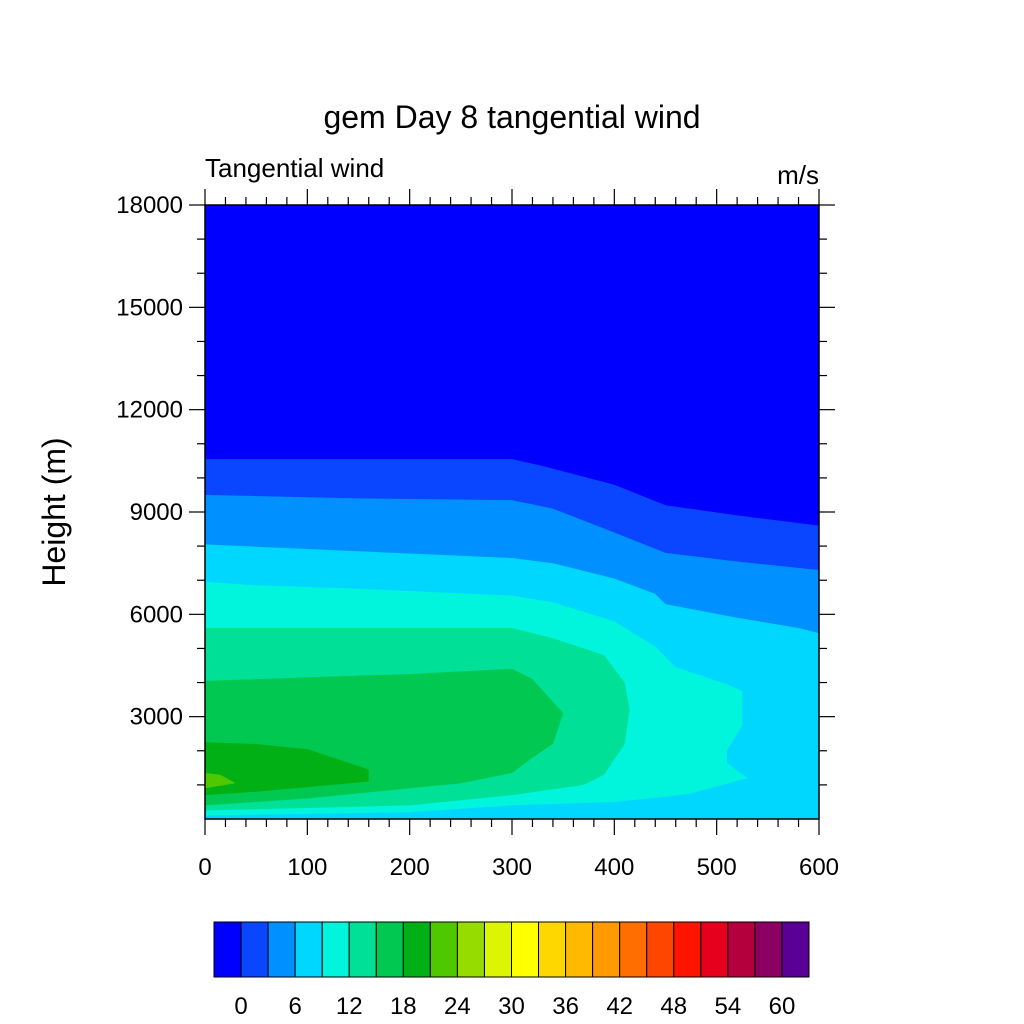 Image resolution: width=1024 pixels, height=1024 pixels. I want to click on x-tick-label: 400, so click(614, 867).